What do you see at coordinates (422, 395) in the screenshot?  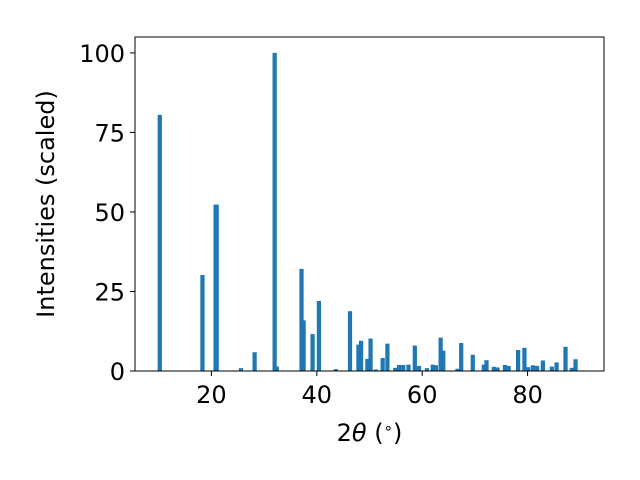 I see `x-tick-label: 60` at bounding box center [422, 395].